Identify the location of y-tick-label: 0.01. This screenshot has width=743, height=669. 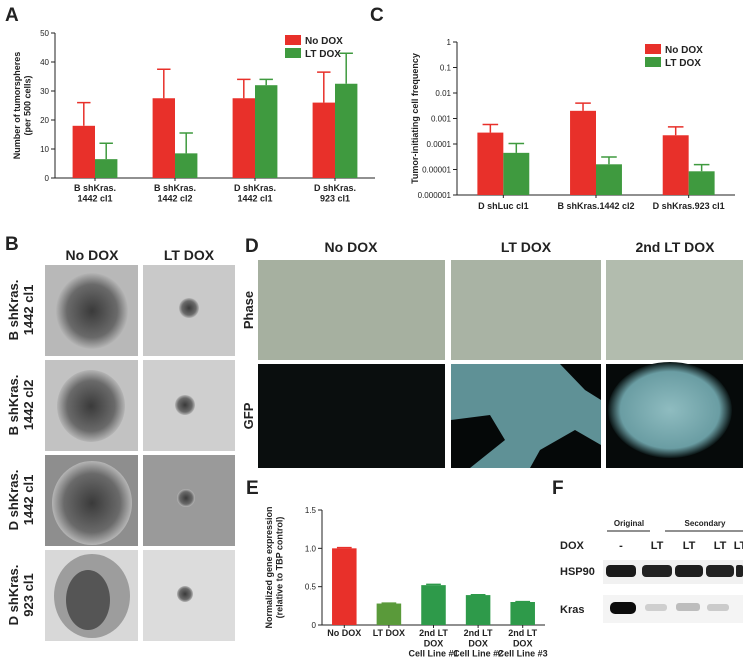
(443, 93).